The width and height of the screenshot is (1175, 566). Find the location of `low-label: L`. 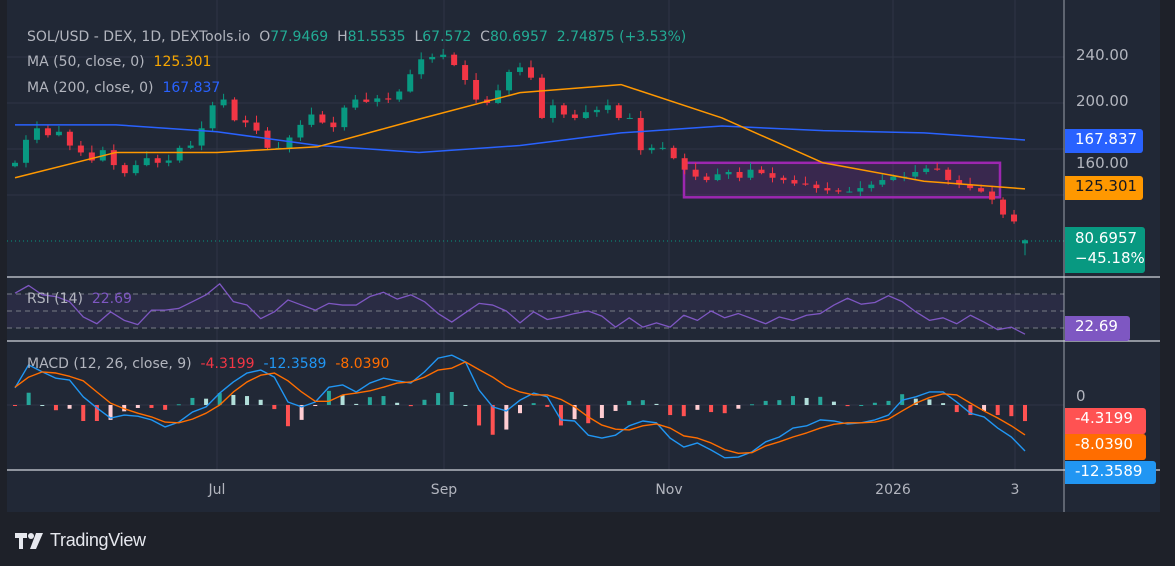

low-label: L is located at coordinates (418, 37).